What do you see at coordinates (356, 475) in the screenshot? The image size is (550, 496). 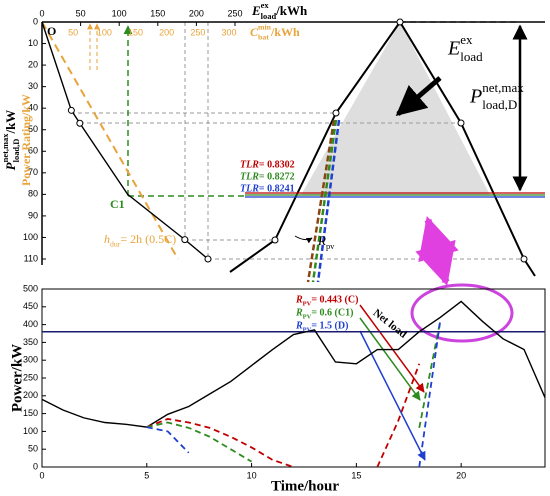 I see `x-tick-label: 15` at bounding box center [356, 475].